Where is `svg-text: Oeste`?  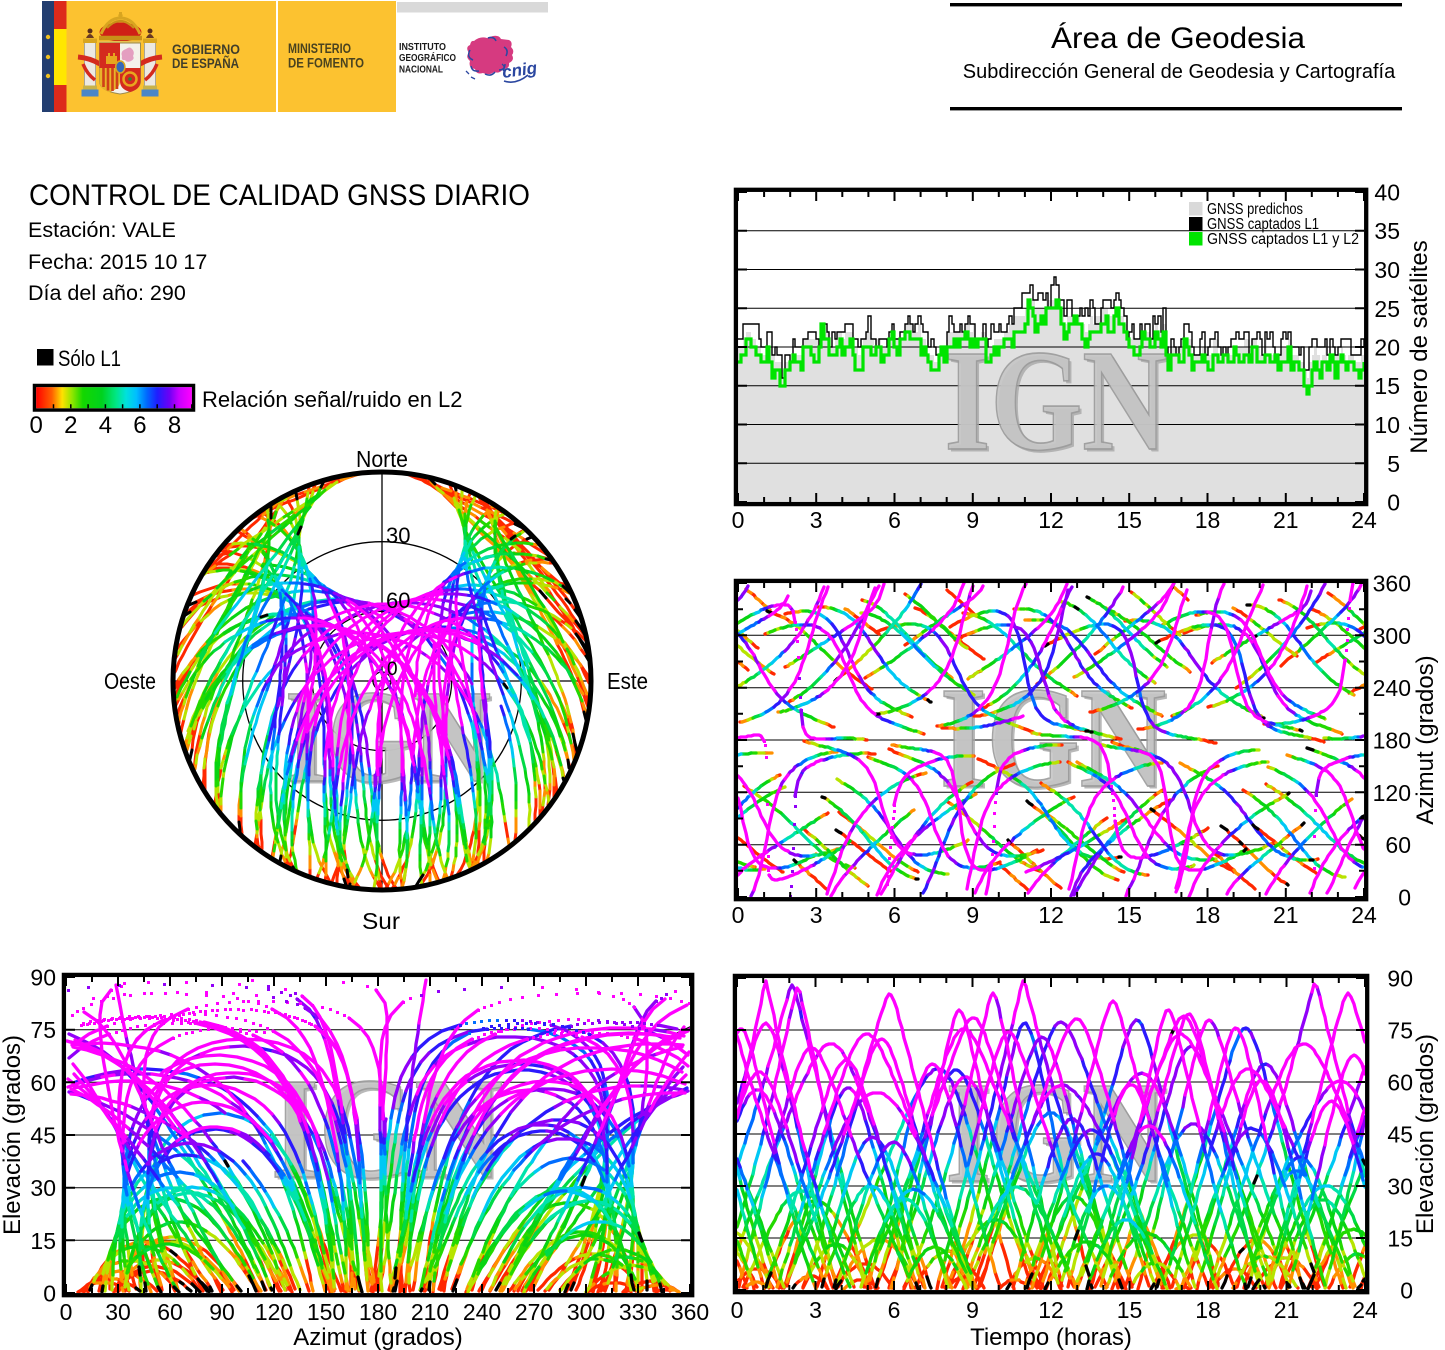 svg-text: Oeste is located at coordinates (130, 681).